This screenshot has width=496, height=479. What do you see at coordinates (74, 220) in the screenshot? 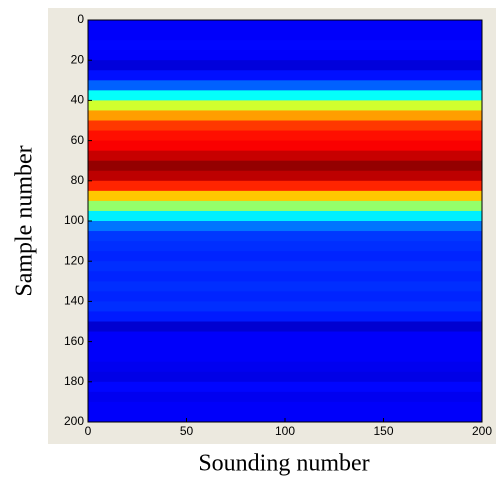
I see `y-tick-label: 100` at bounding box center [74, 220].